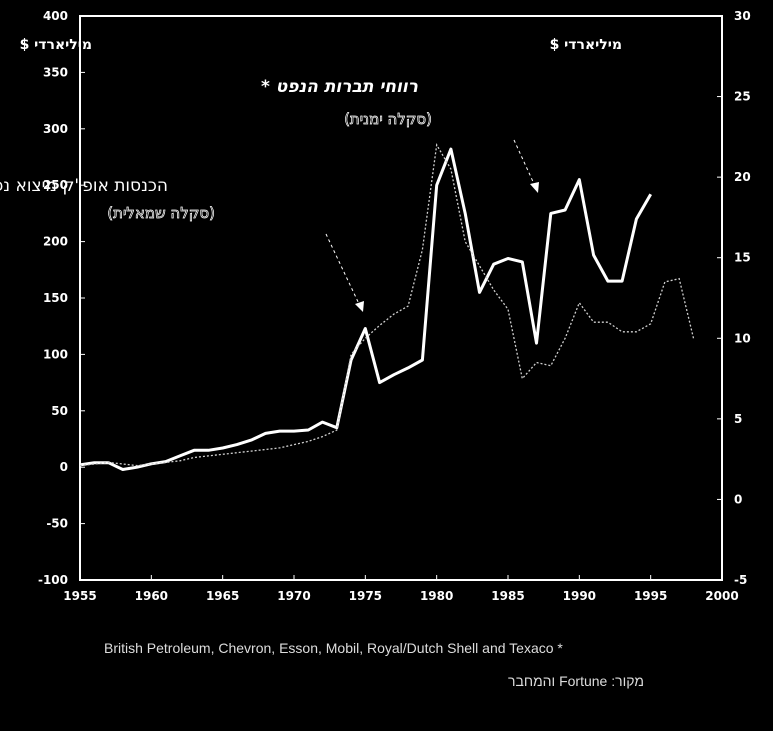 The image size is (773, 731). Describe the element at coordinates (586, 45) in the screenshot. I see `right-axis-unit-label: מיליארדי $` at that location.